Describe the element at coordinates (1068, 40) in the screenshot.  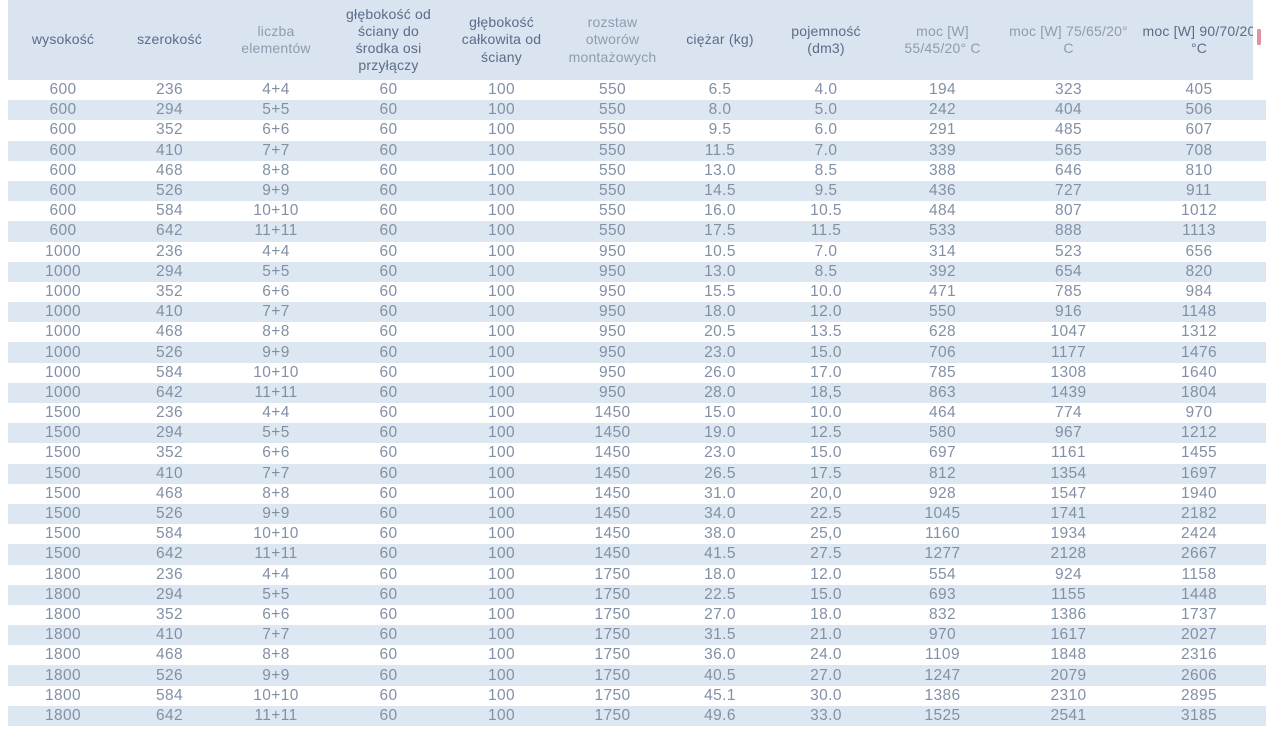
I see `column-header-moc-w-75-65-20c: moc [W] 75/65/20° C` at that location.